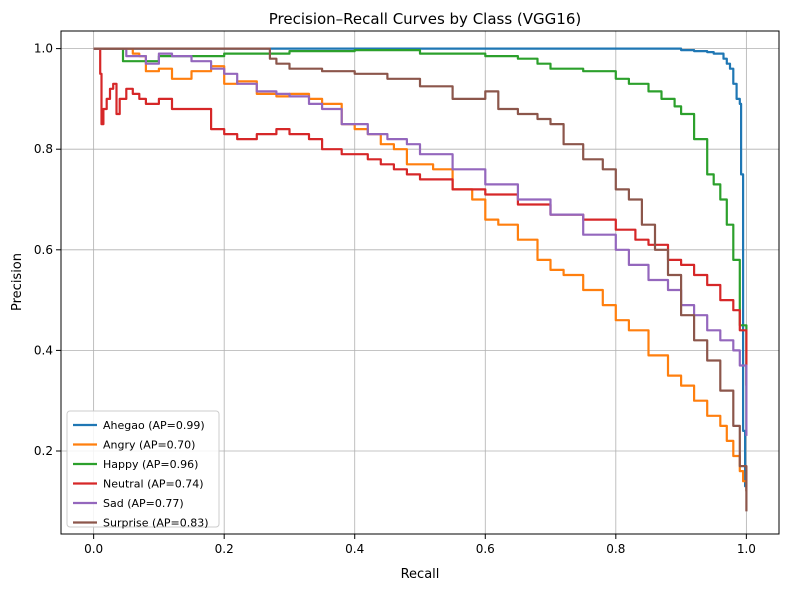 The width and height of the screenshot is (790, 590). Describe the element at coordinates (155, 523) in the screenshot. I see `legend-label-surprise: Surprise (AP=0.83)` at that location.